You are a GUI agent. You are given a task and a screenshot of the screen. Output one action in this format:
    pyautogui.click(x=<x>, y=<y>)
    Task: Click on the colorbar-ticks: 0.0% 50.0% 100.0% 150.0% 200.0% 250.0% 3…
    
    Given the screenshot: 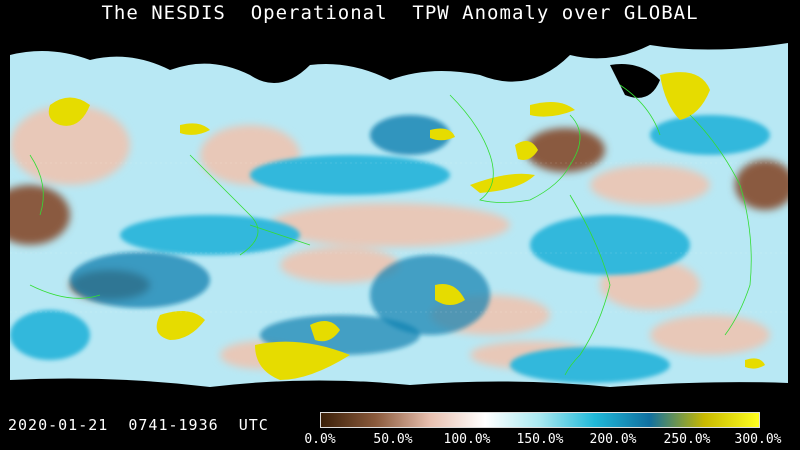 What is the action you would take?
    pyautogui.click(x=400, y=440)
    